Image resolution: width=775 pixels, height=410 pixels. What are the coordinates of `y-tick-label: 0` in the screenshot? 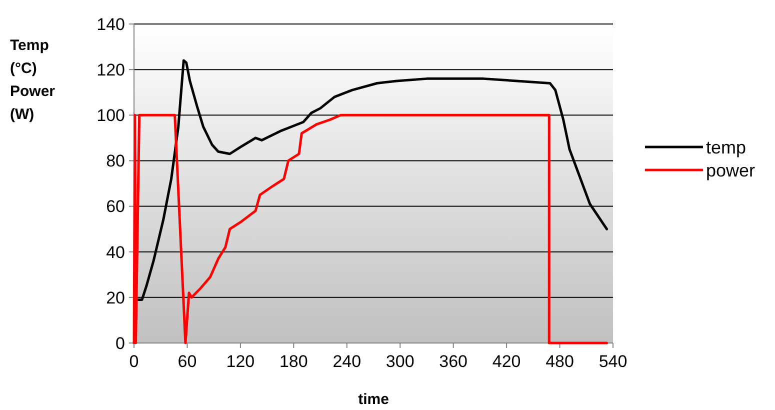 It's located at (120, 343).